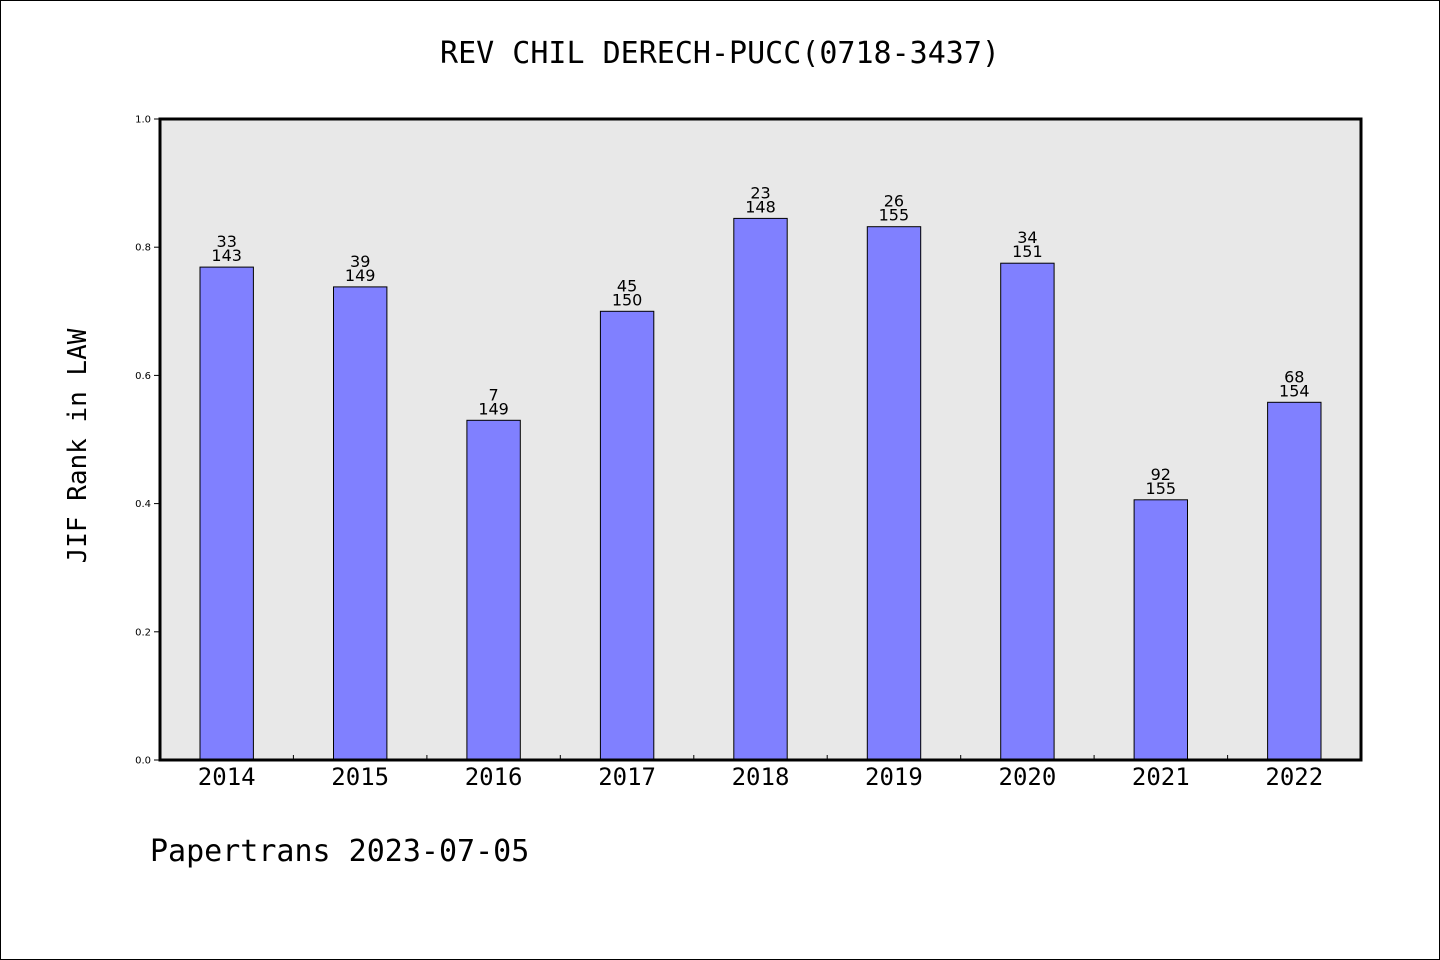 The image size is (1440, 960). Describe the element at coordinates (720, 53) in the screenshot. I see `chart-title: REV CHIL DERECH-PUCC(0718-3437)` at that location.